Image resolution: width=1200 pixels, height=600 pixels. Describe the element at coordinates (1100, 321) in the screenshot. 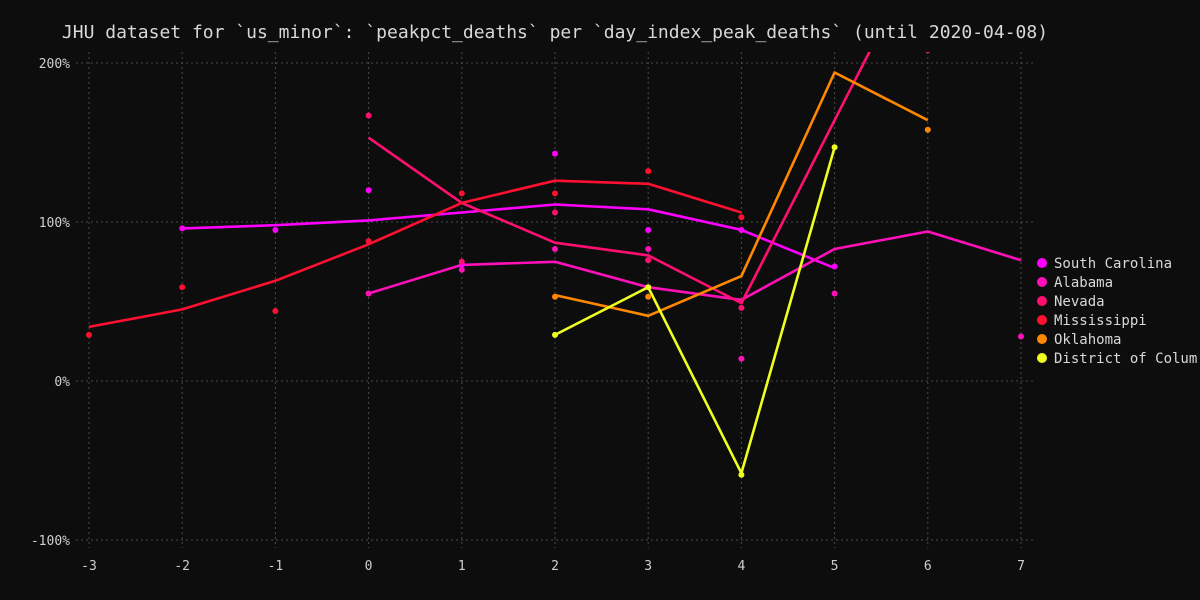

I see `legend-label-mississippi: Mississippi` at that location.